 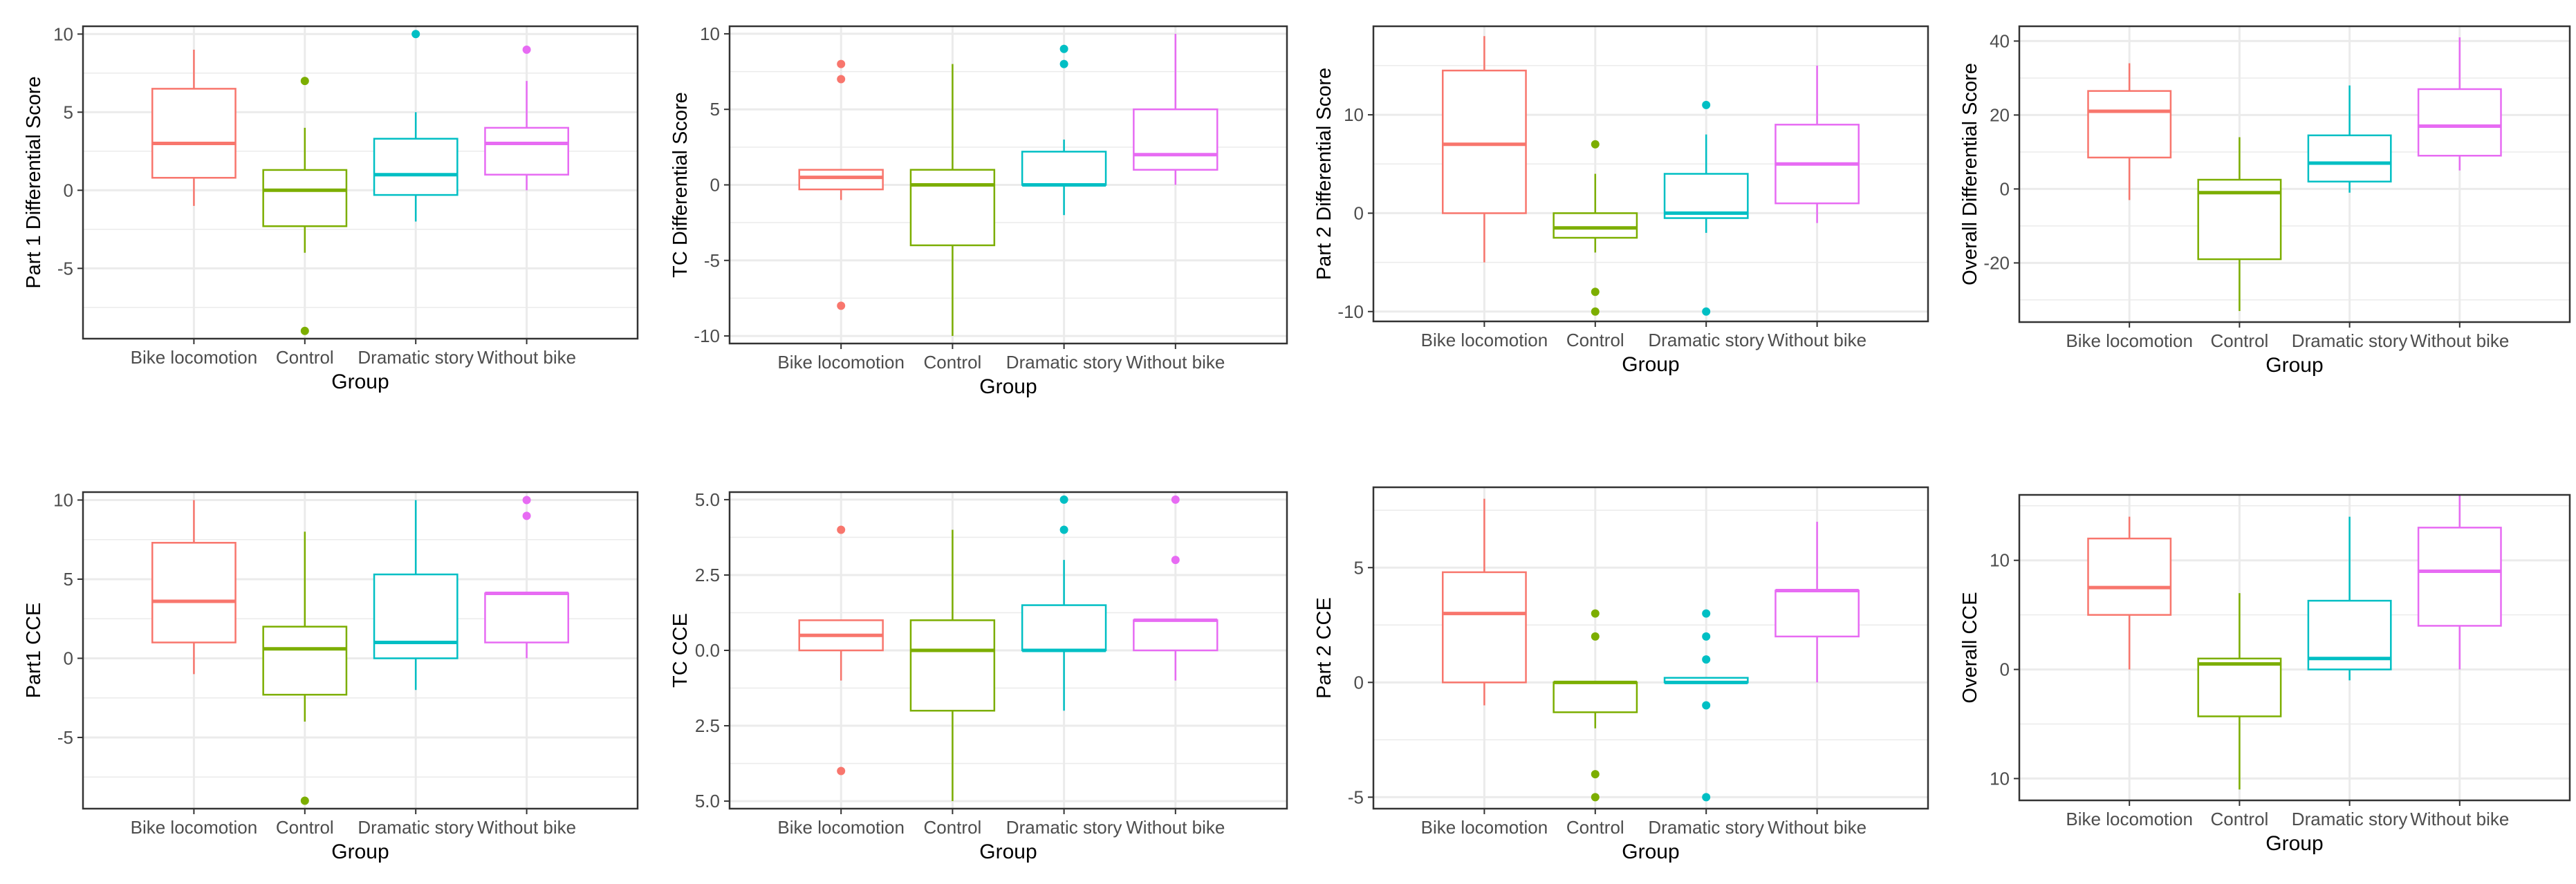 What do you see at coordinates (2000, 40) in the screenshot?
I see `y-tick-label: 40` at bounding box center [2000, 40].